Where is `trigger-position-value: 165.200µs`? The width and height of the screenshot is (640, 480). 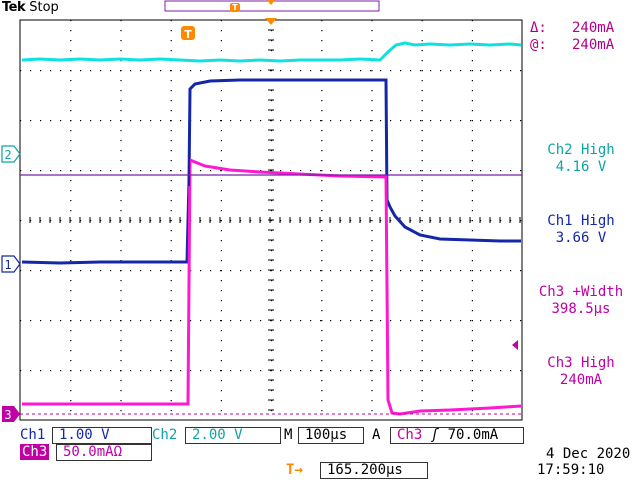 trigger-position-value: 165.200µs is located at coordinates (374, 470).